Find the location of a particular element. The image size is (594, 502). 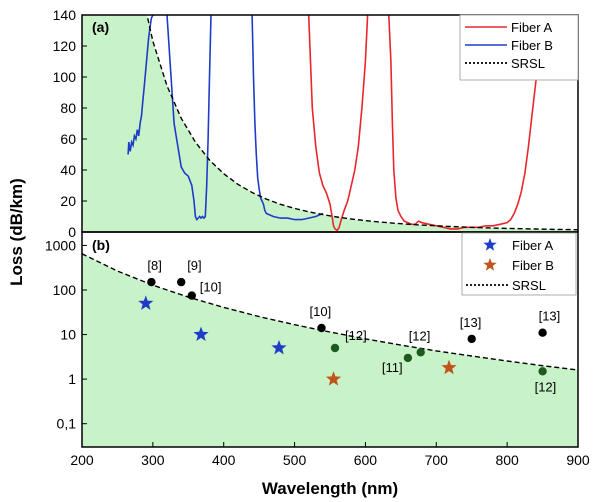

legend-b: Fiber A Fiber B SRSL is located at coordinates (519, 264).